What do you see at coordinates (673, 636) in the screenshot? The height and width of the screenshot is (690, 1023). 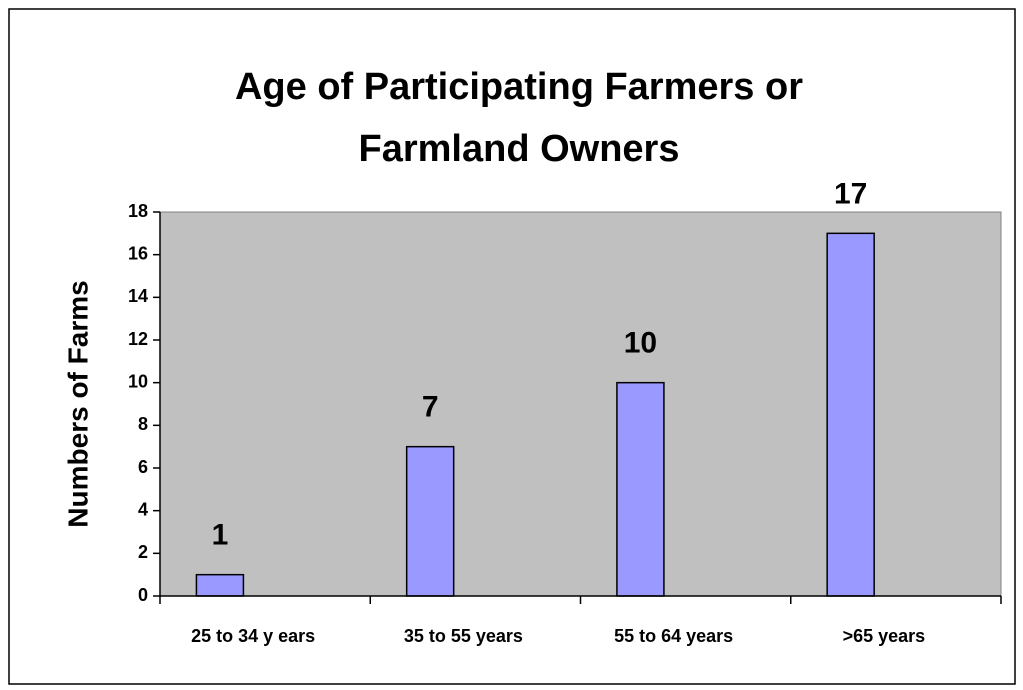 I see `x-tick-label: 55 to 64 years` at bounding box center [673, 636].